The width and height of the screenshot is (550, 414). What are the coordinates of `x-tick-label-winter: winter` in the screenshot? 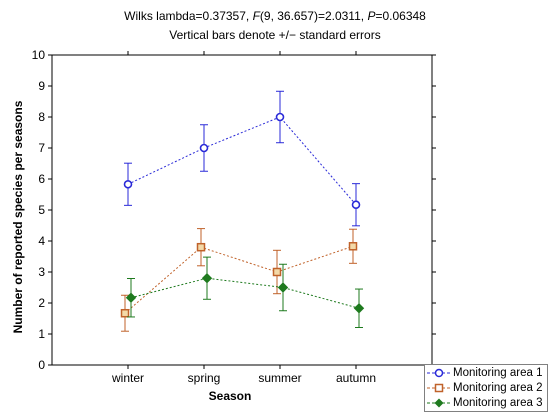 It's located at (127, 378).